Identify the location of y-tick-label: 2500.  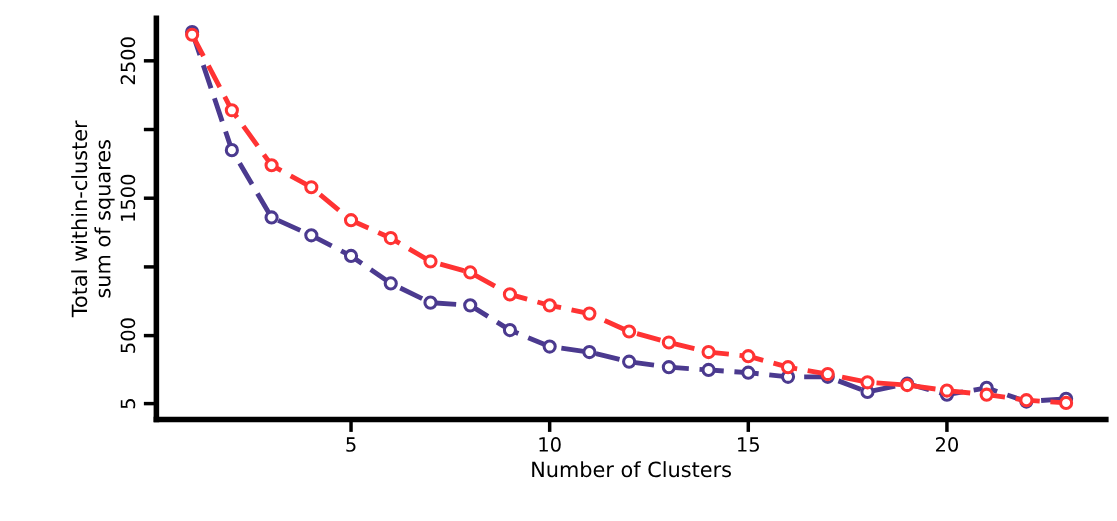
(128, 61).